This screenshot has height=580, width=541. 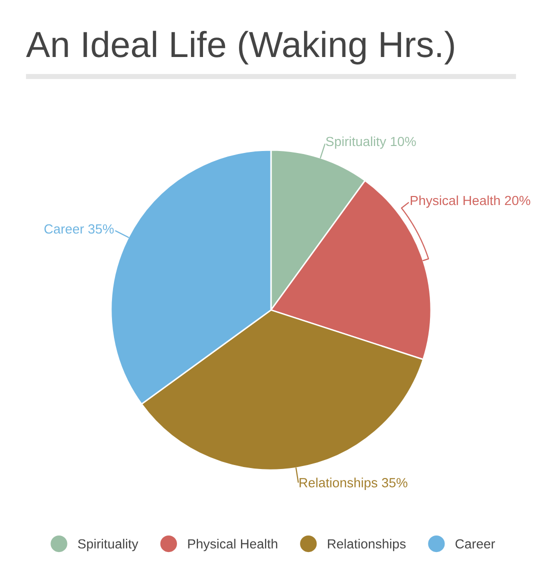 What do you see at coordinates (470, 201) in the screenshot?
I see `data-label: Physical Health 20%` at bounding box center [470, 201].